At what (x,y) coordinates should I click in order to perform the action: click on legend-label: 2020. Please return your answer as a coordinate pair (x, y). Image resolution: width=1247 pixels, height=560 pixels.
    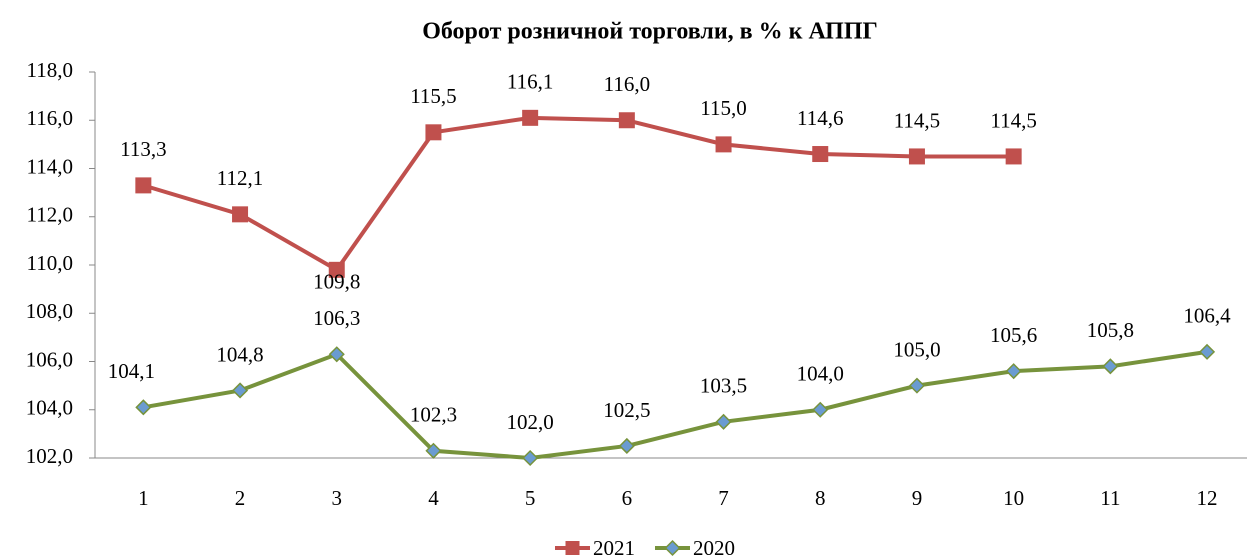
    Looking at the image, I should click on (714, 548).